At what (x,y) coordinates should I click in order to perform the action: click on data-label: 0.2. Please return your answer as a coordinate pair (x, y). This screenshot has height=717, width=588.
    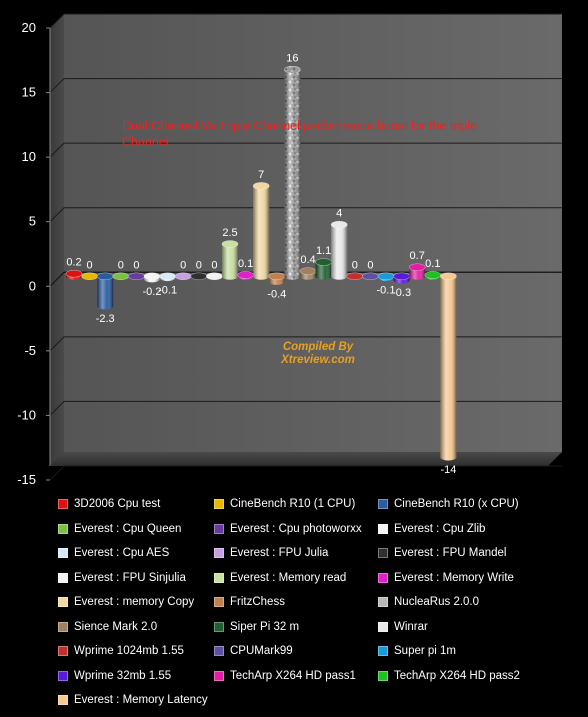
    Looking at the image, I should click on (73, 263).